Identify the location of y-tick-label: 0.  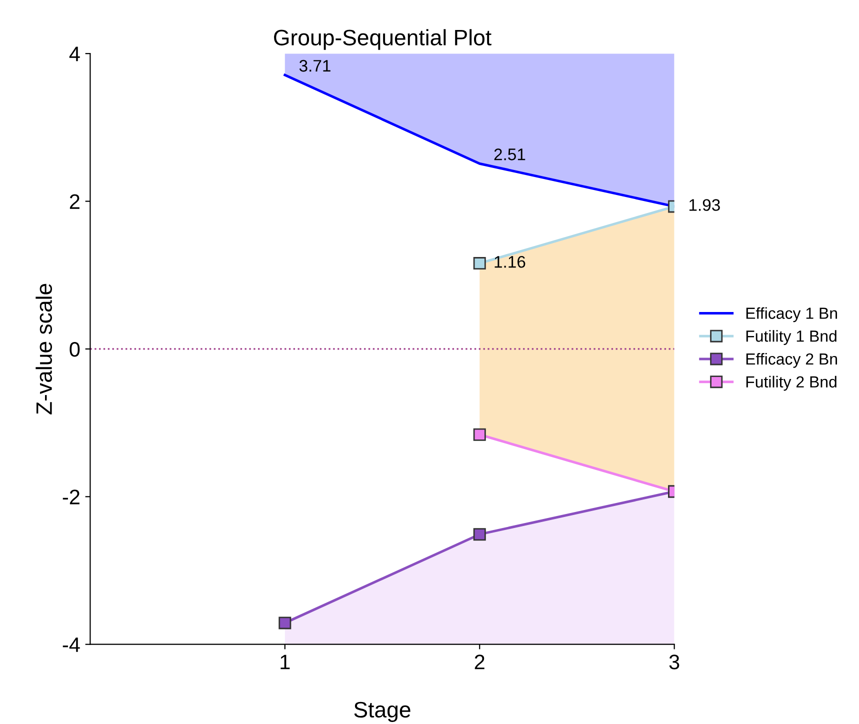
(75, 349).